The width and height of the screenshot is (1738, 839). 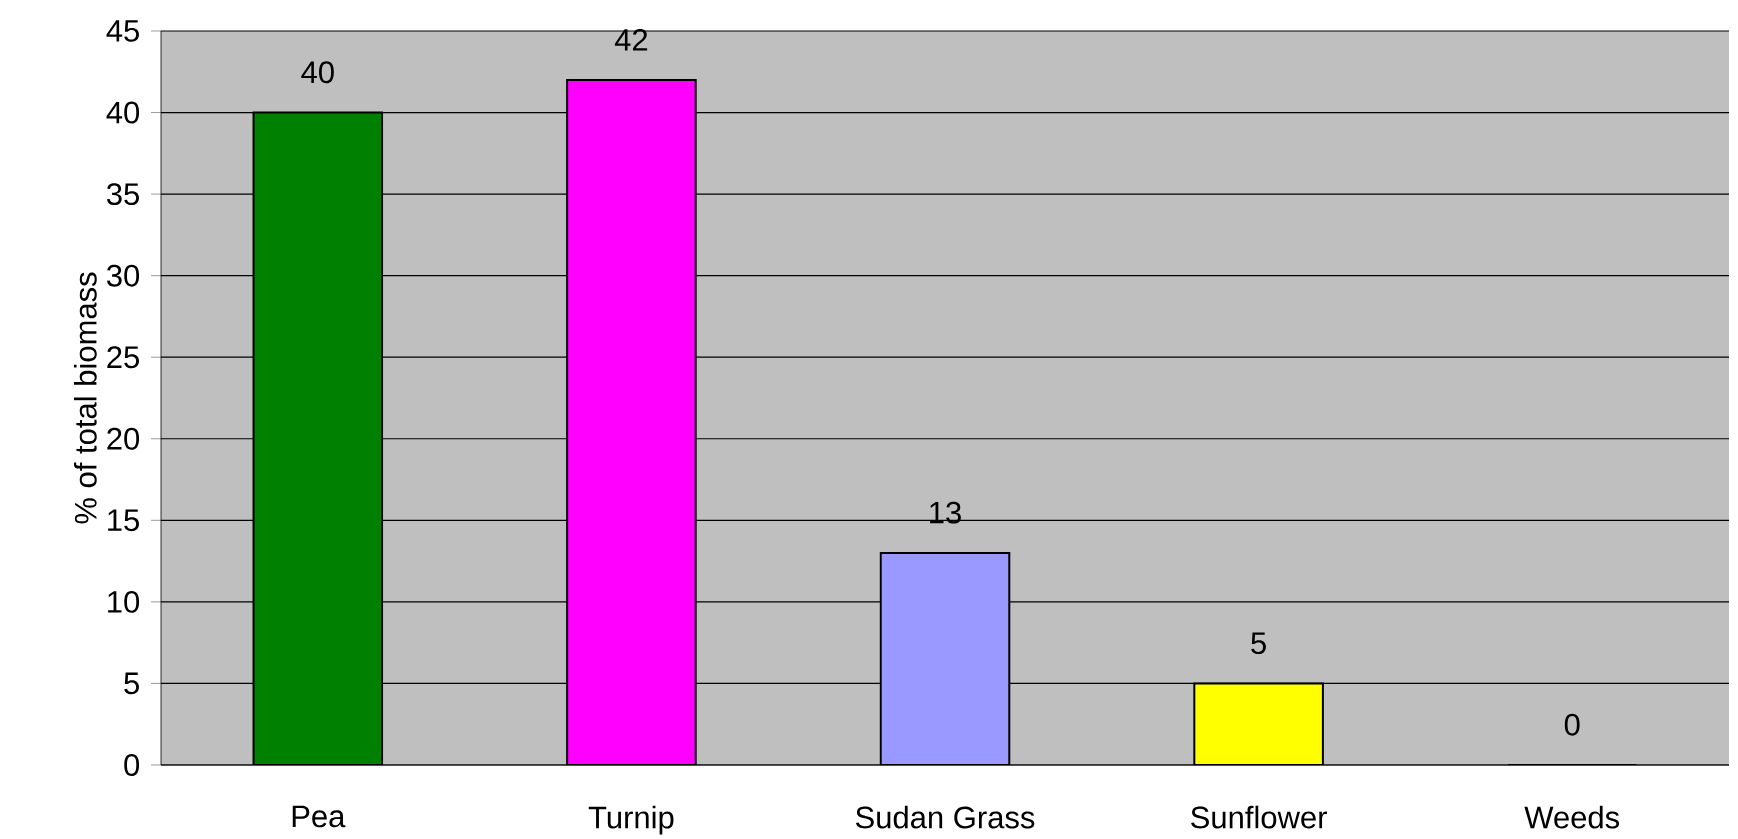 I want to click on y-tick-label: 35, so click(x=122, y=194).